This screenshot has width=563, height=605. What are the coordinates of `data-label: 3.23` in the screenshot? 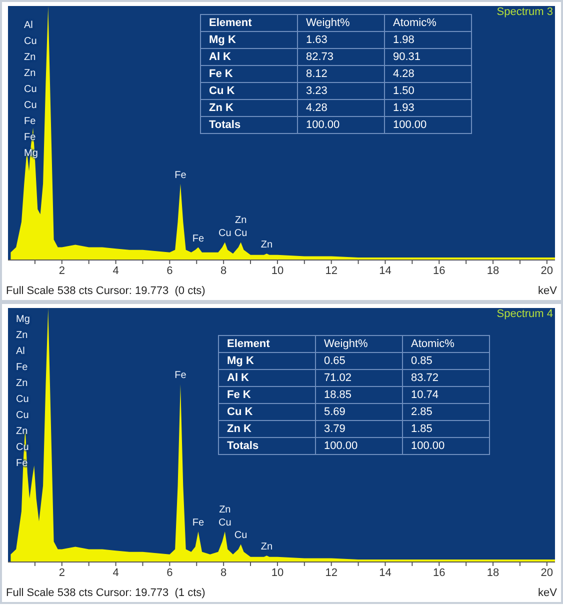 It's located at (341, 91).